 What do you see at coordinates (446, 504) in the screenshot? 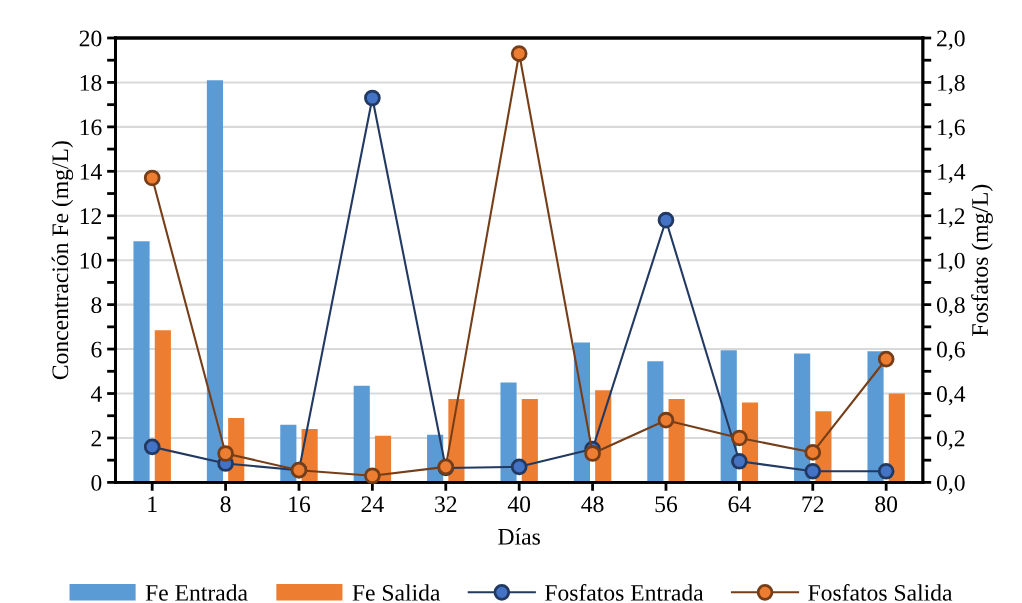
I see `x-tick-label: 32` at bounding box center [446, 504].